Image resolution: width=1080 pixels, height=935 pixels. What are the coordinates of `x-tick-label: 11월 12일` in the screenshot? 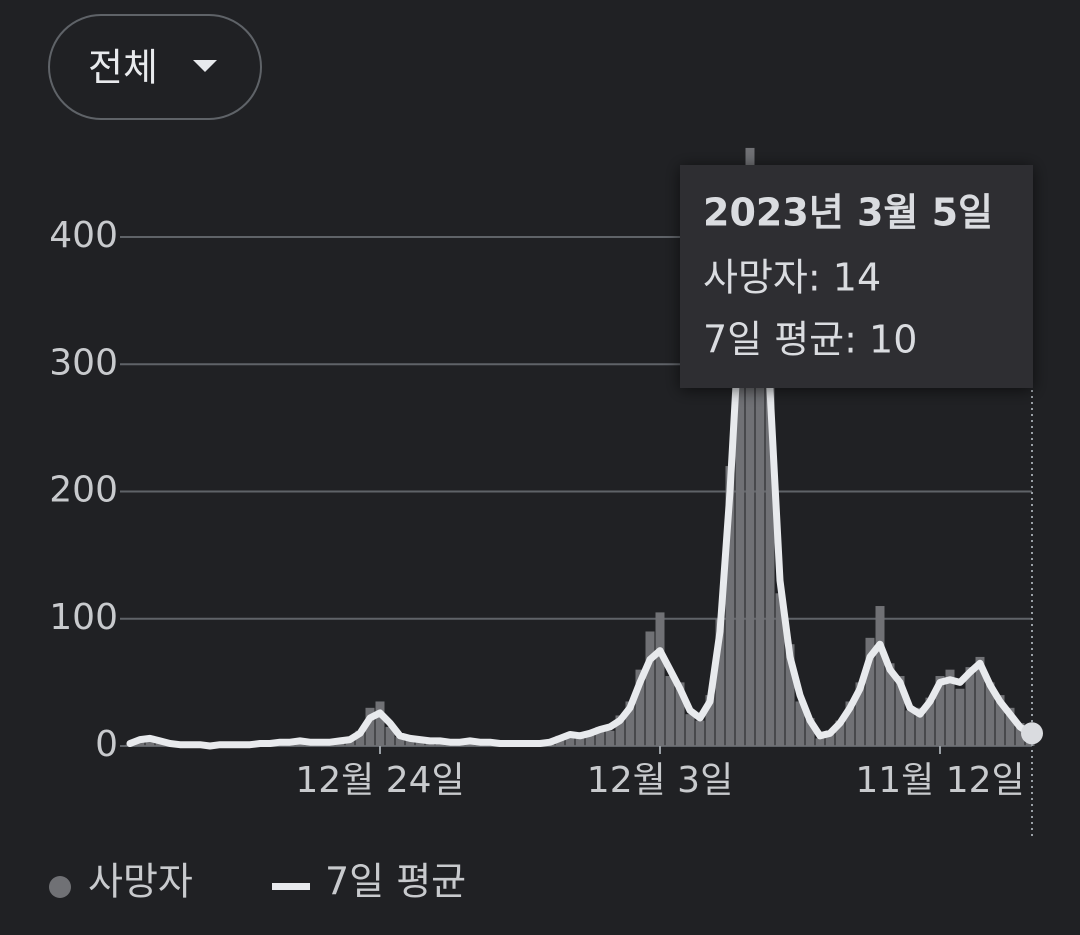 It's located at (939, 780).